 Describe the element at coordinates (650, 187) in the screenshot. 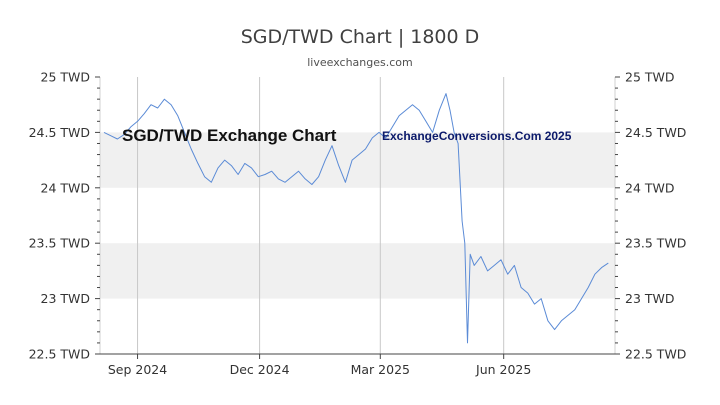

I see `y-tick-label-right: 24 TWD` at that location.